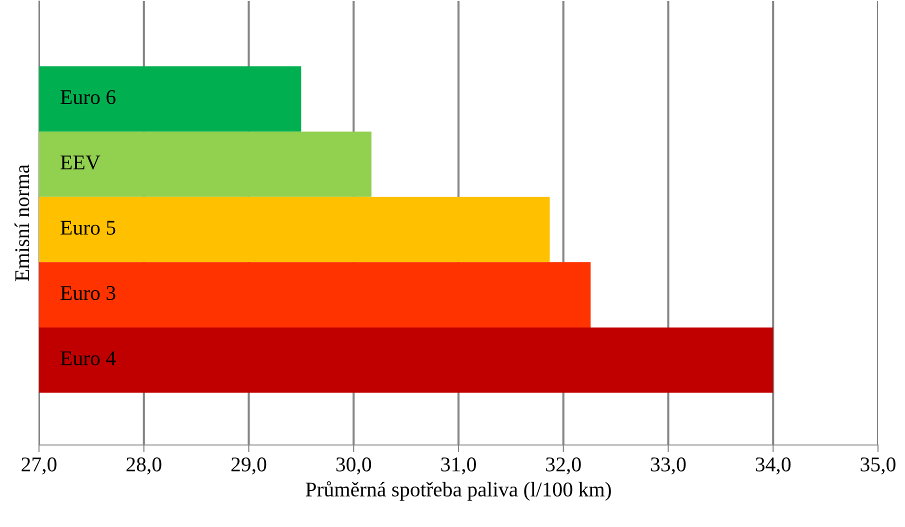 The image size is (905, 527). Describe the element at coordinates (88, 358) in the screenshot. I see `y-tick-label: Euro 4` at that location.